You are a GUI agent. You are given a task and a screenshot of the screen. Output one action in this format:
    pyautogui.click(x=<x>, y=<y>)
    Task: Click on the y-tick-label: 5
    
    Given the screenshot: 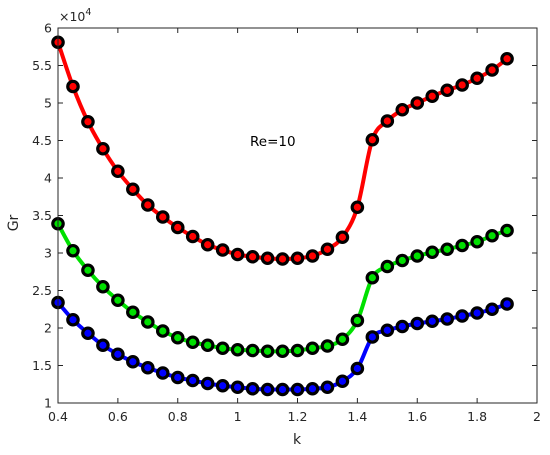 What is the action you would take?
    pyautogui.click(x=48, y=103)
    